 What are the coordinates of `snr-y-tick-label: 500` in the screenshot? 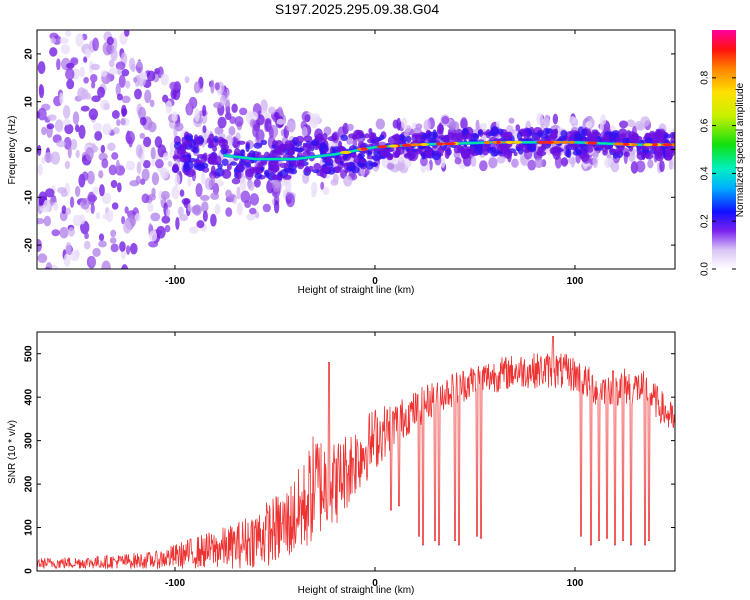 It's located at (29, 353).